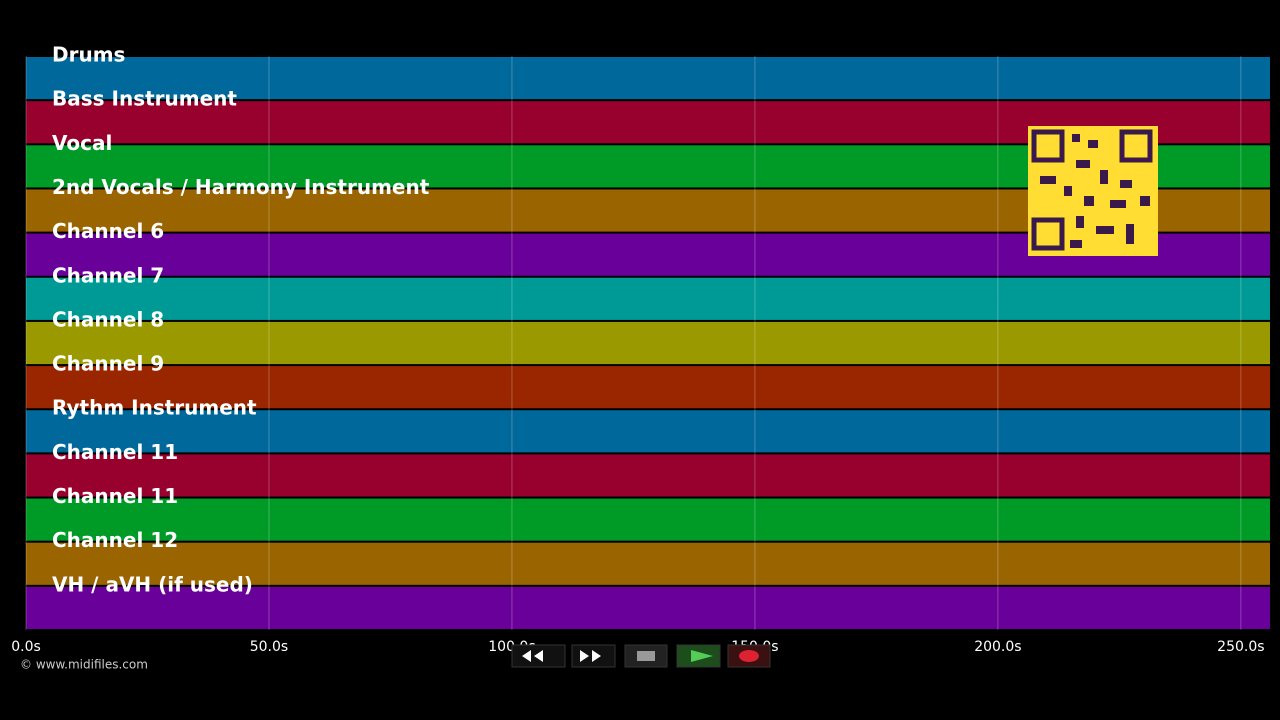 Image resolution: width=1280 pixels, height=720 pixels. I want to click on record-button, so click(749, 656).